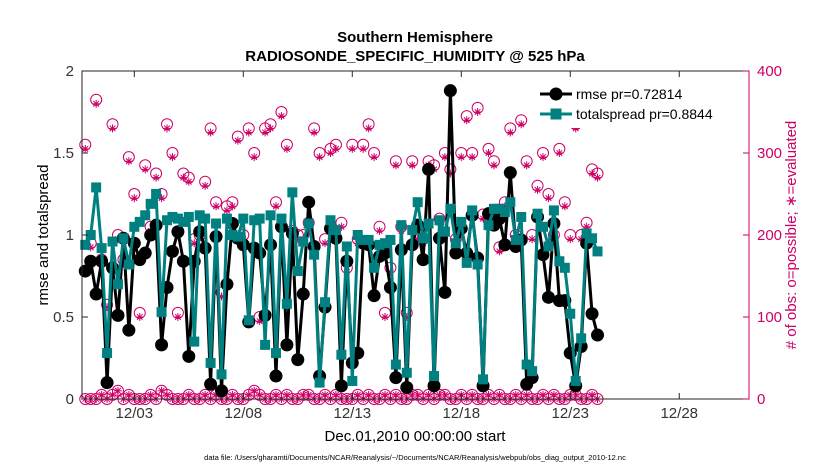 The width and height of the screenshot is (830, 470). I want to click on y2-tick-label: 400, so click(769, 71).